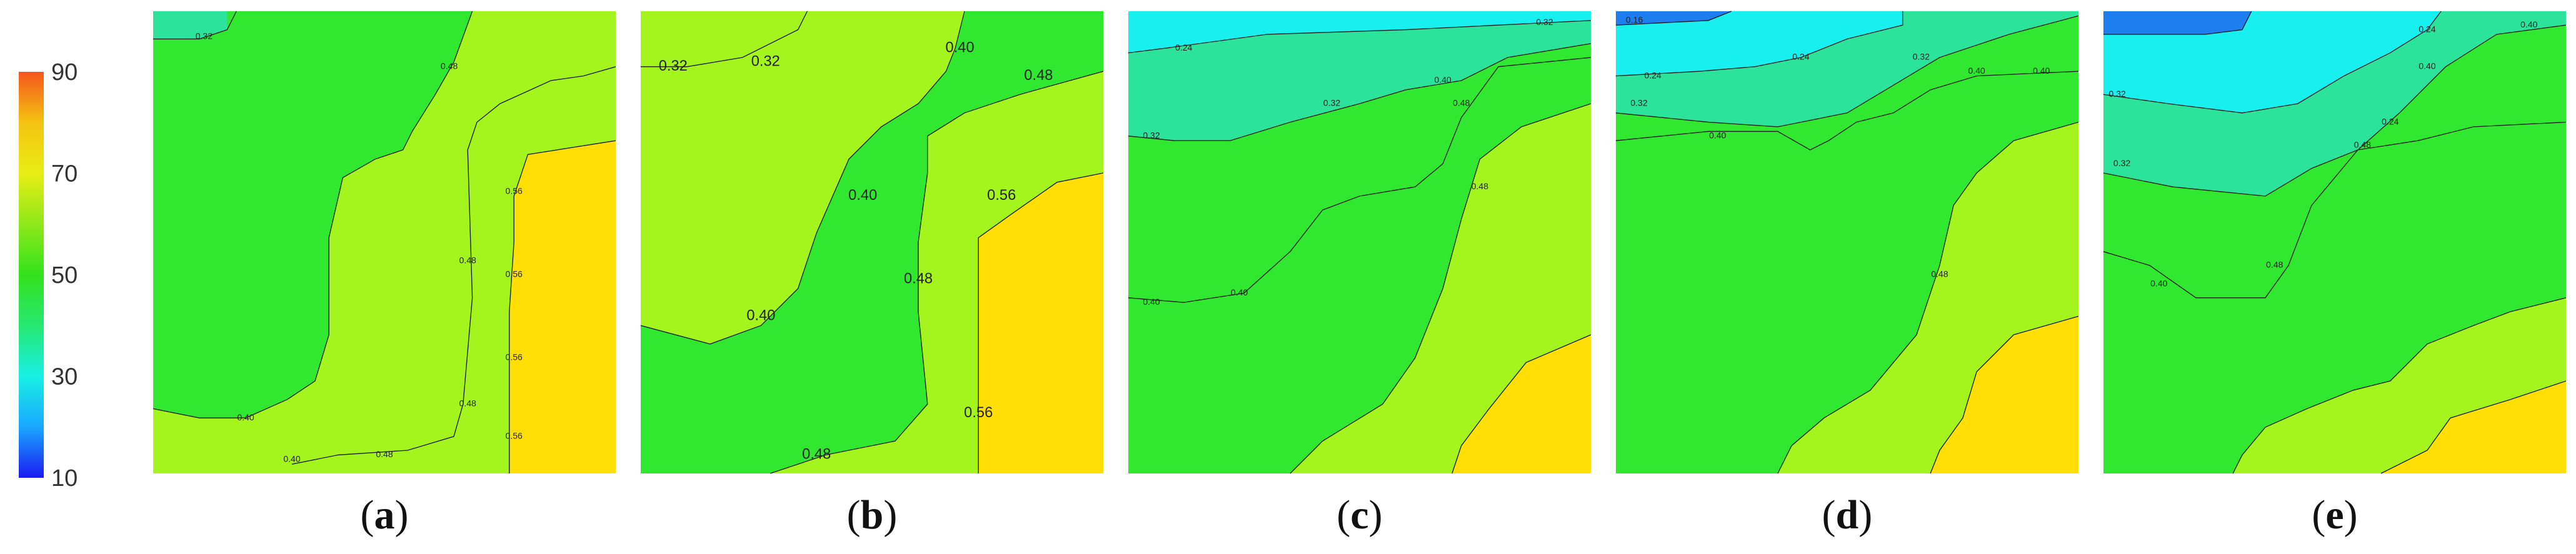  Describe the element at coordinates (64, 479) in the screenshot. I see `colorbar-tick-label: 10` at that location.